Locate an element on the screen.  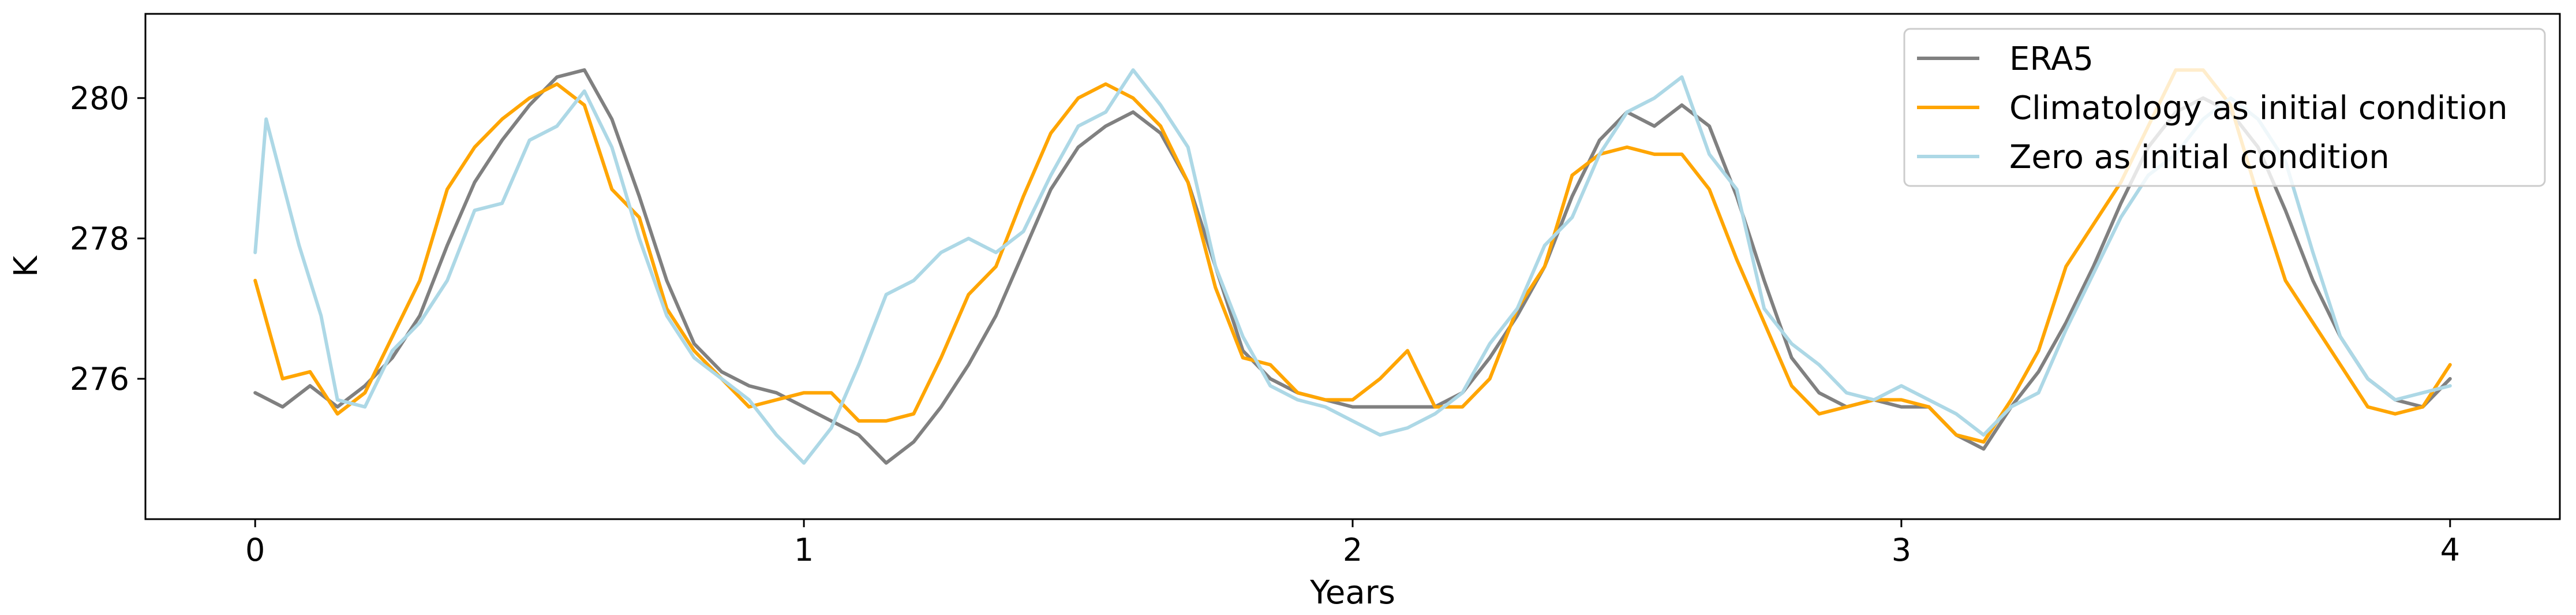
x-tick-label: 0 is located at coordinates (255, 550).